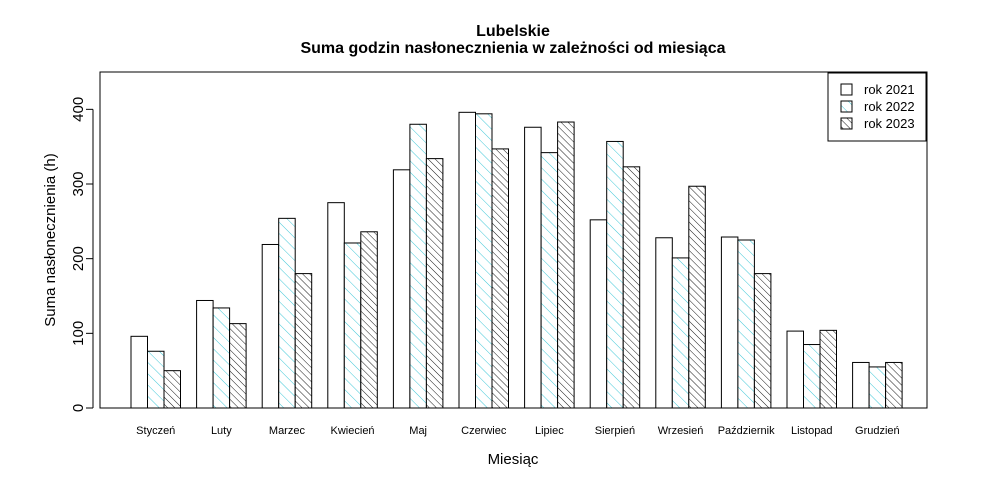 The image size is (1000, 480). Describe the element at coordinates (729, 322) in the screenshot. I see `bar-październik-rok-2021` at that location.